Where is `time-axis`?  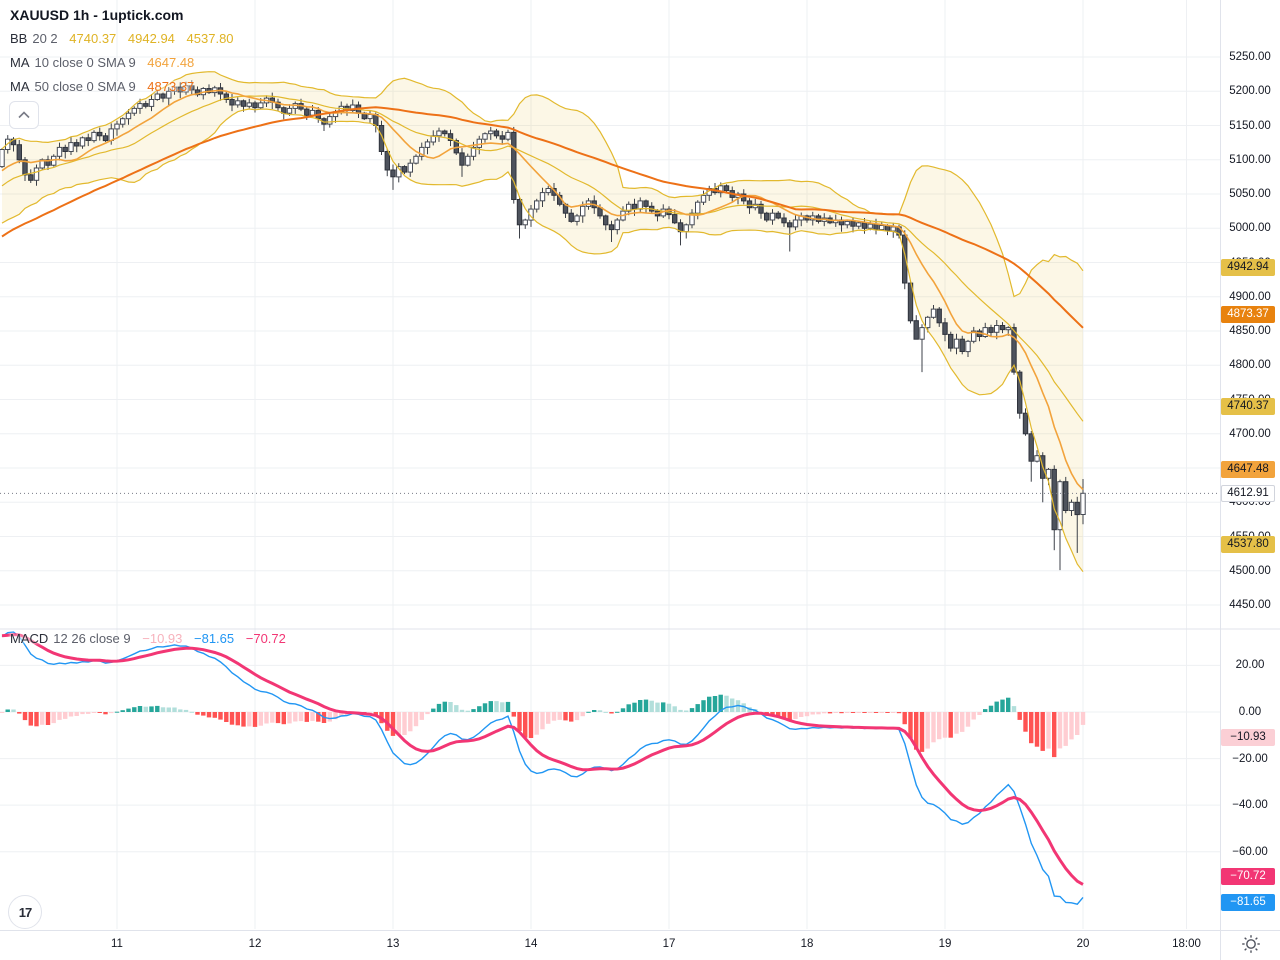
time-axis is located at coordinates (610, 945).